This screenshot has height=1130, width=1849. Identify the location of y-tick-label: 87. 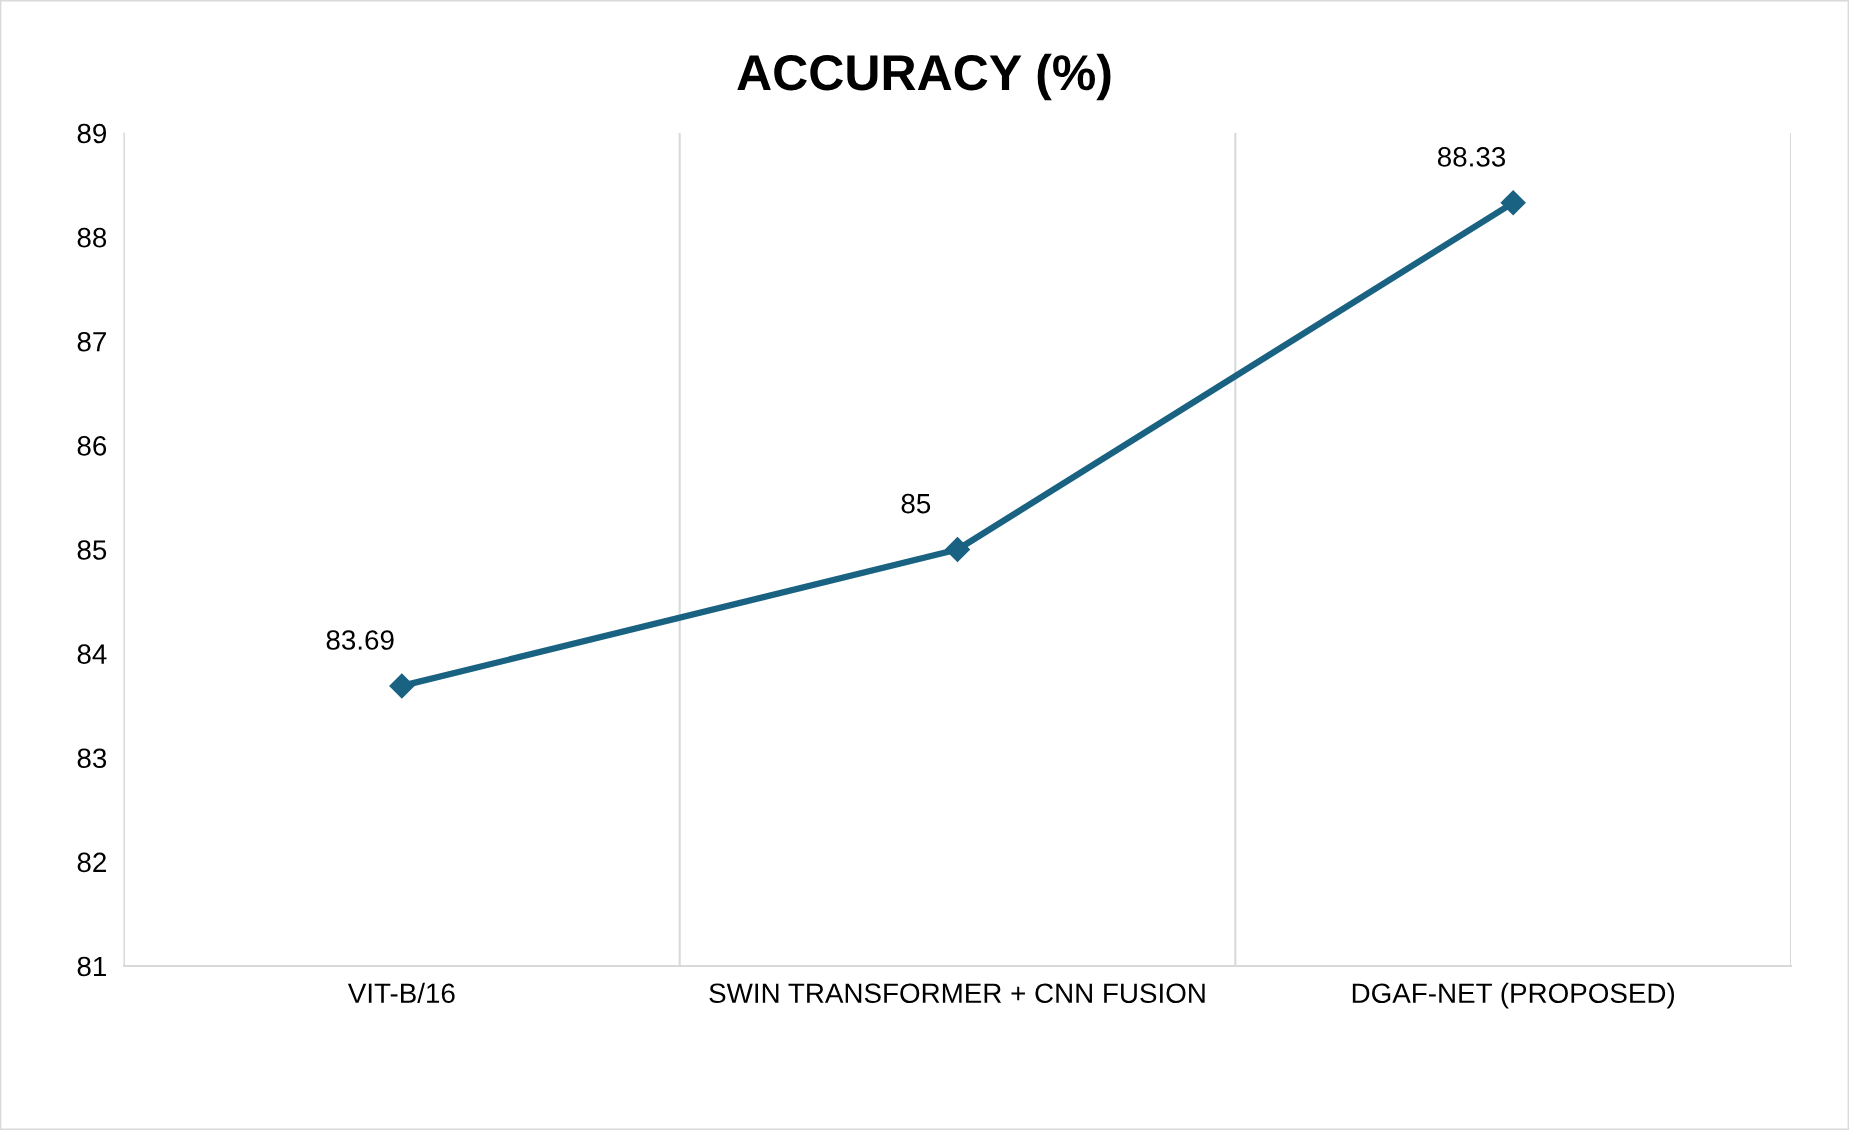
(91, 341).